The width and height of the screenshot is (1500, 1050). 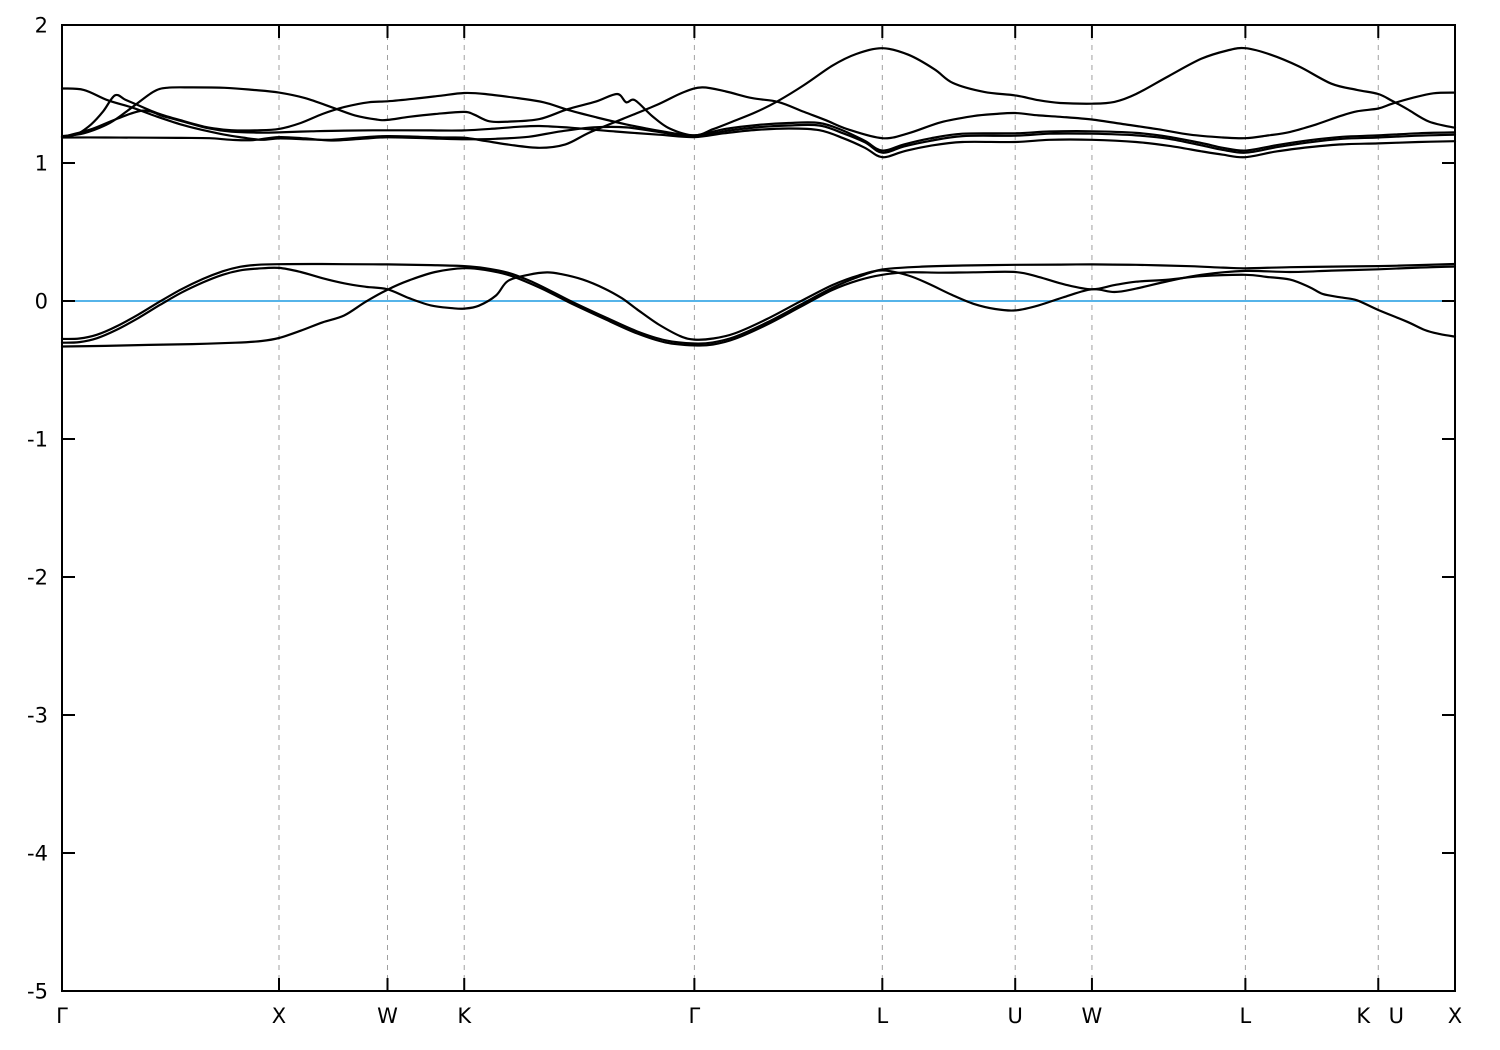 I want to click on y-tick-label: 0, so click(x=41, y=302).